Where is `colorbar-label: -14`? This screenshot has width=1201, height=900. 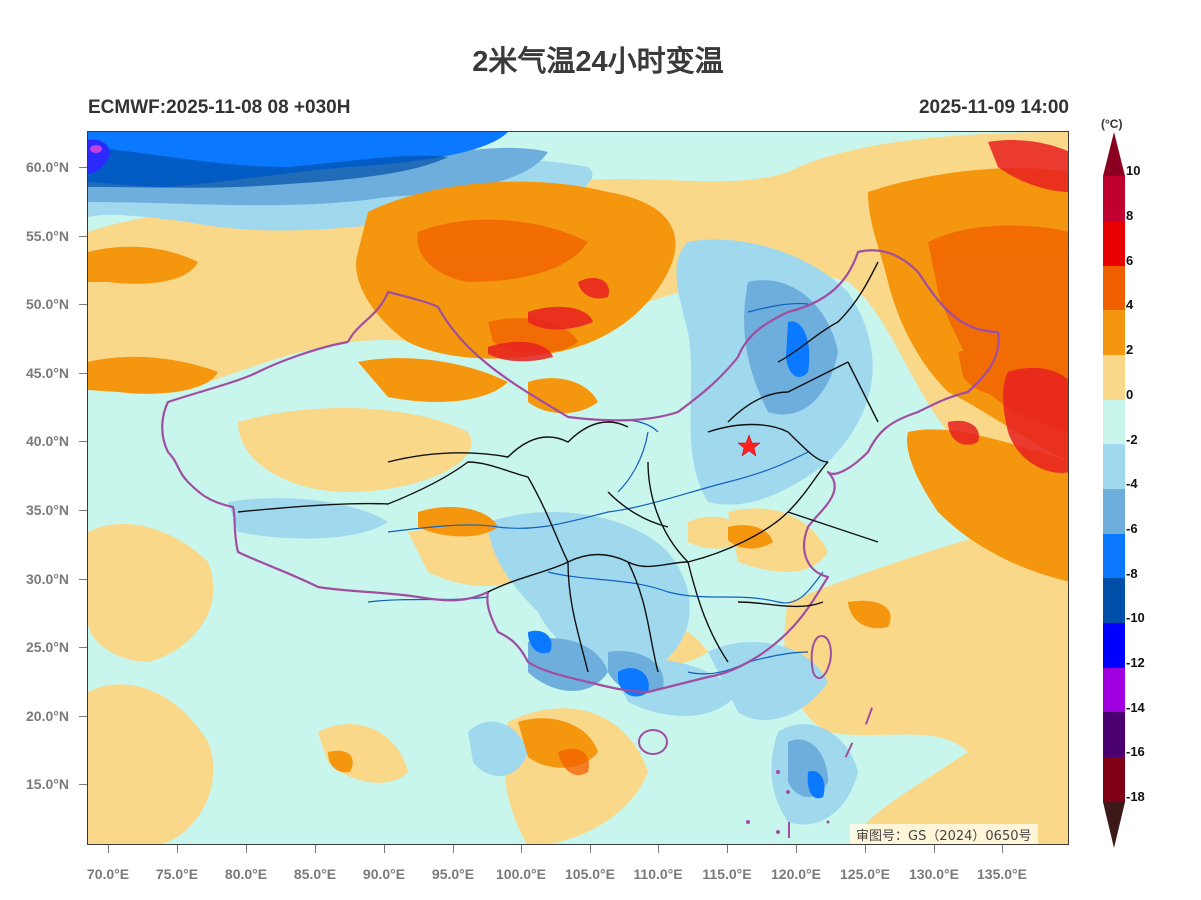
colorbar-label: -14 is located at coordinates (1135, 707).